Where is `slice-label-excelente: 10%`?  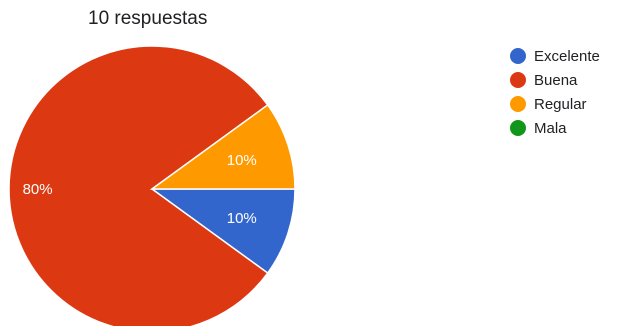
slice-label-excelente: 10% is located at coordinates (242, 218).